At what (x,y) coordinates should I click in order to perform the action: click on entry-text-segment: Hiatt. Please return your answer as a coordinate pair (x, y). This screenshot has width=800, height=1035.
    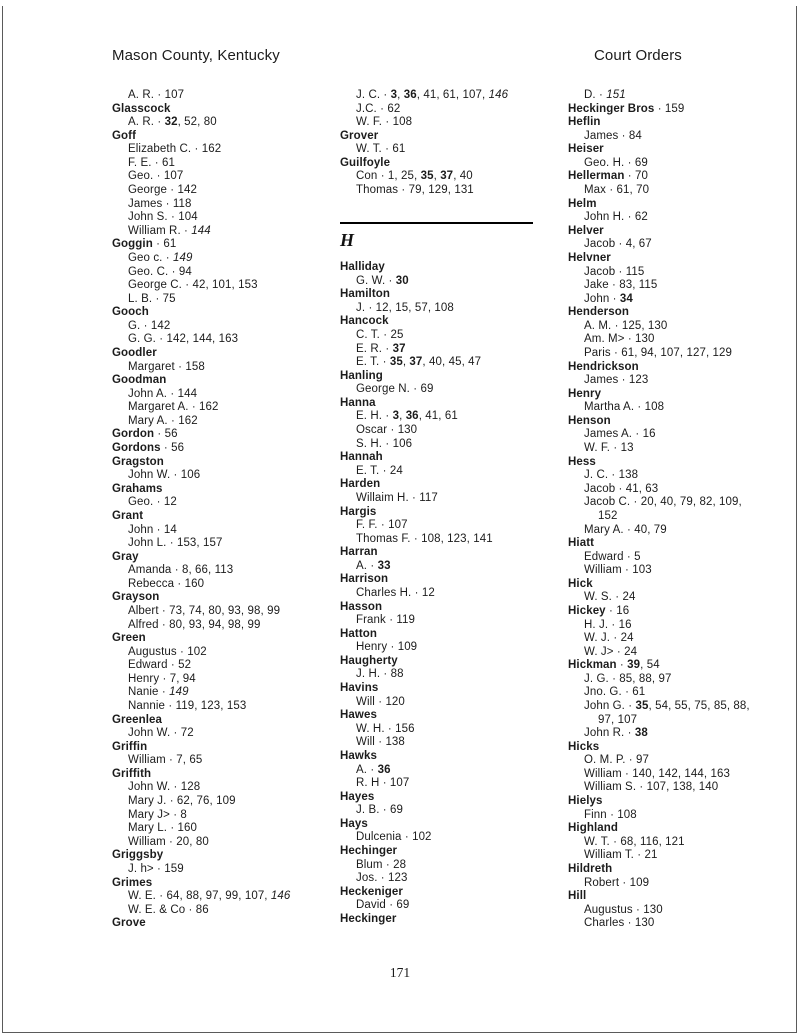
    Looking at the image, I should click on (581, 543).